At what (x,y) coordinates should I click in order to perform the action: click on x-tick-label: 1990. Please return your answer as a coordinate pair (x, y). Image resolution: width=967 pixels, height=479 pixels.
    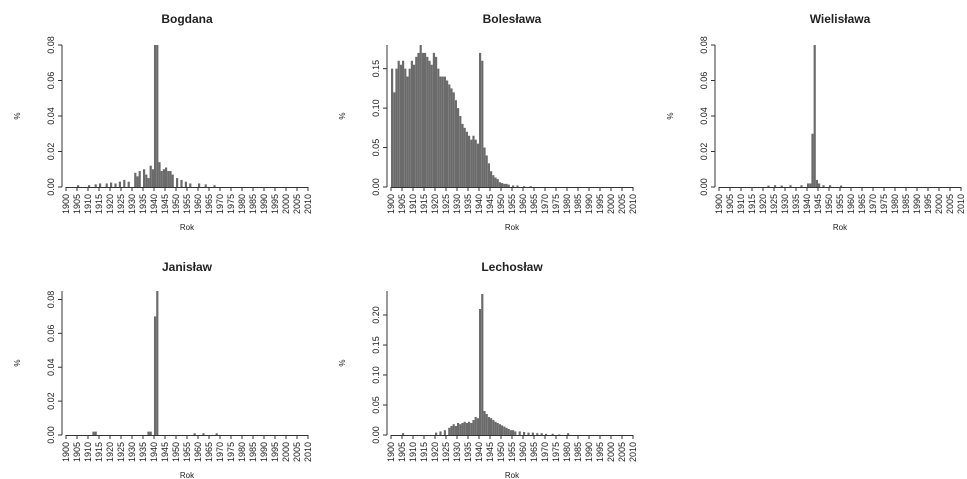
    Looking at the image, I should click on (264, 204).